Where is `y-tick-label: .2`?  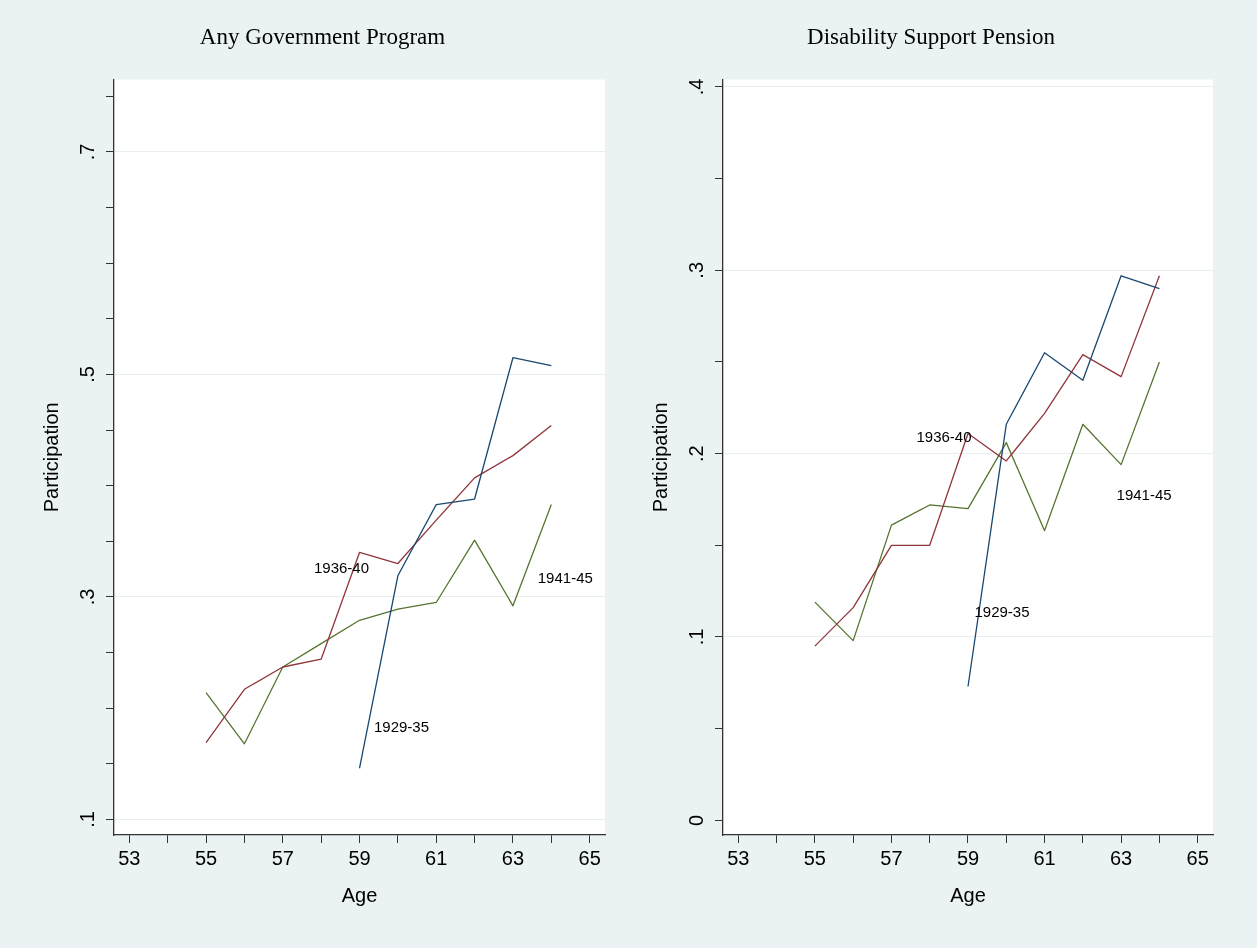 y-tick-label: .2 is located at coordinates (695, 453).